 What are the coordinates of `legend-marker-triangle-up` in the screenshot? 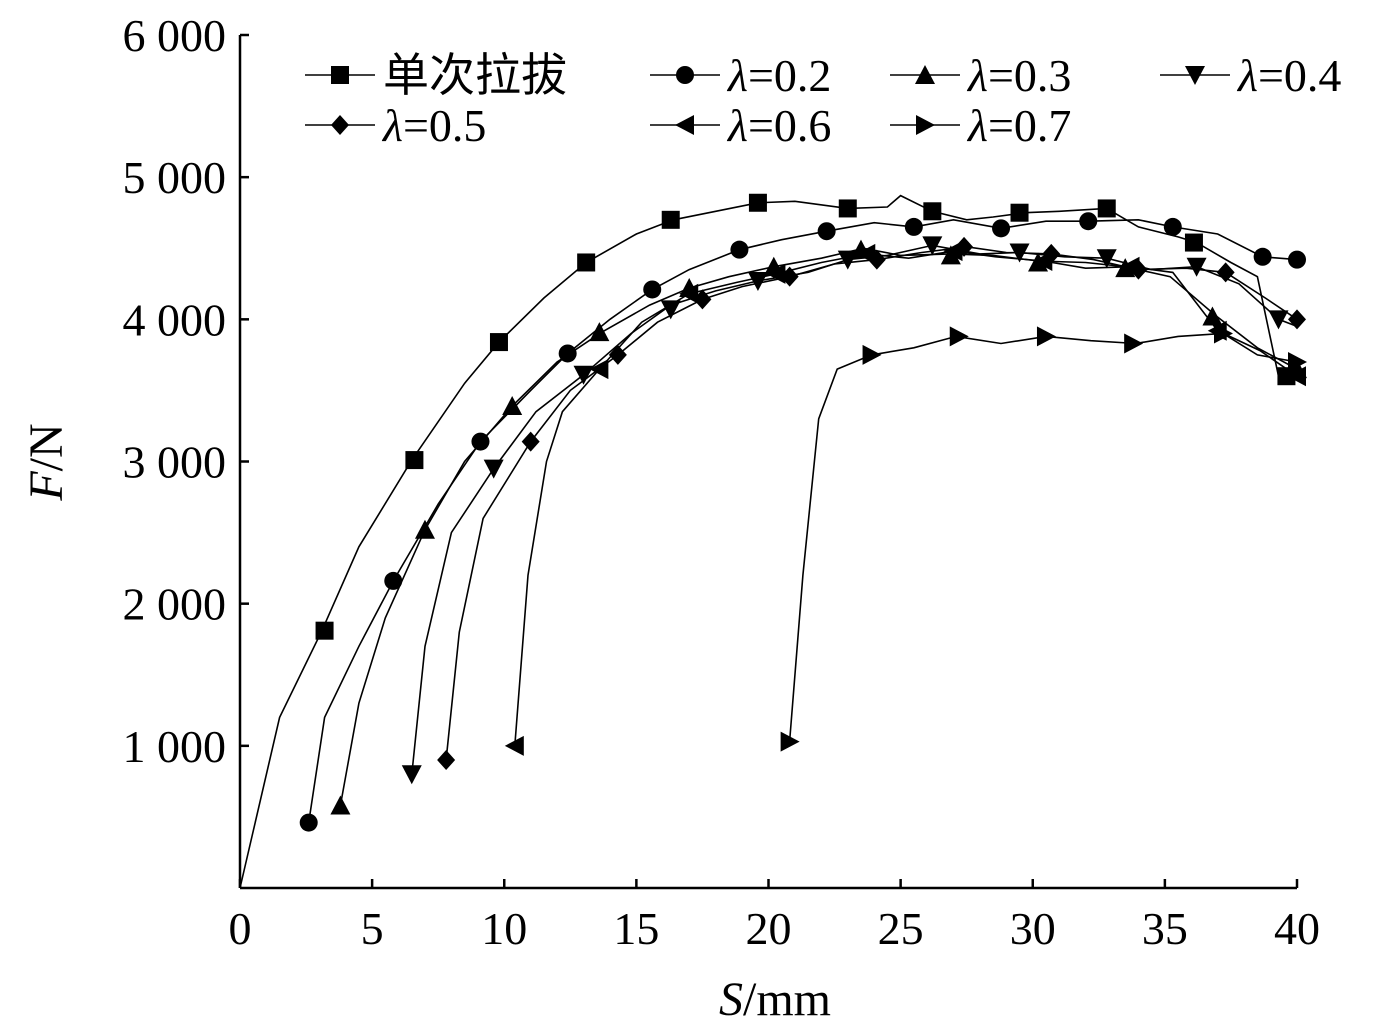 It's located at (925, 74).